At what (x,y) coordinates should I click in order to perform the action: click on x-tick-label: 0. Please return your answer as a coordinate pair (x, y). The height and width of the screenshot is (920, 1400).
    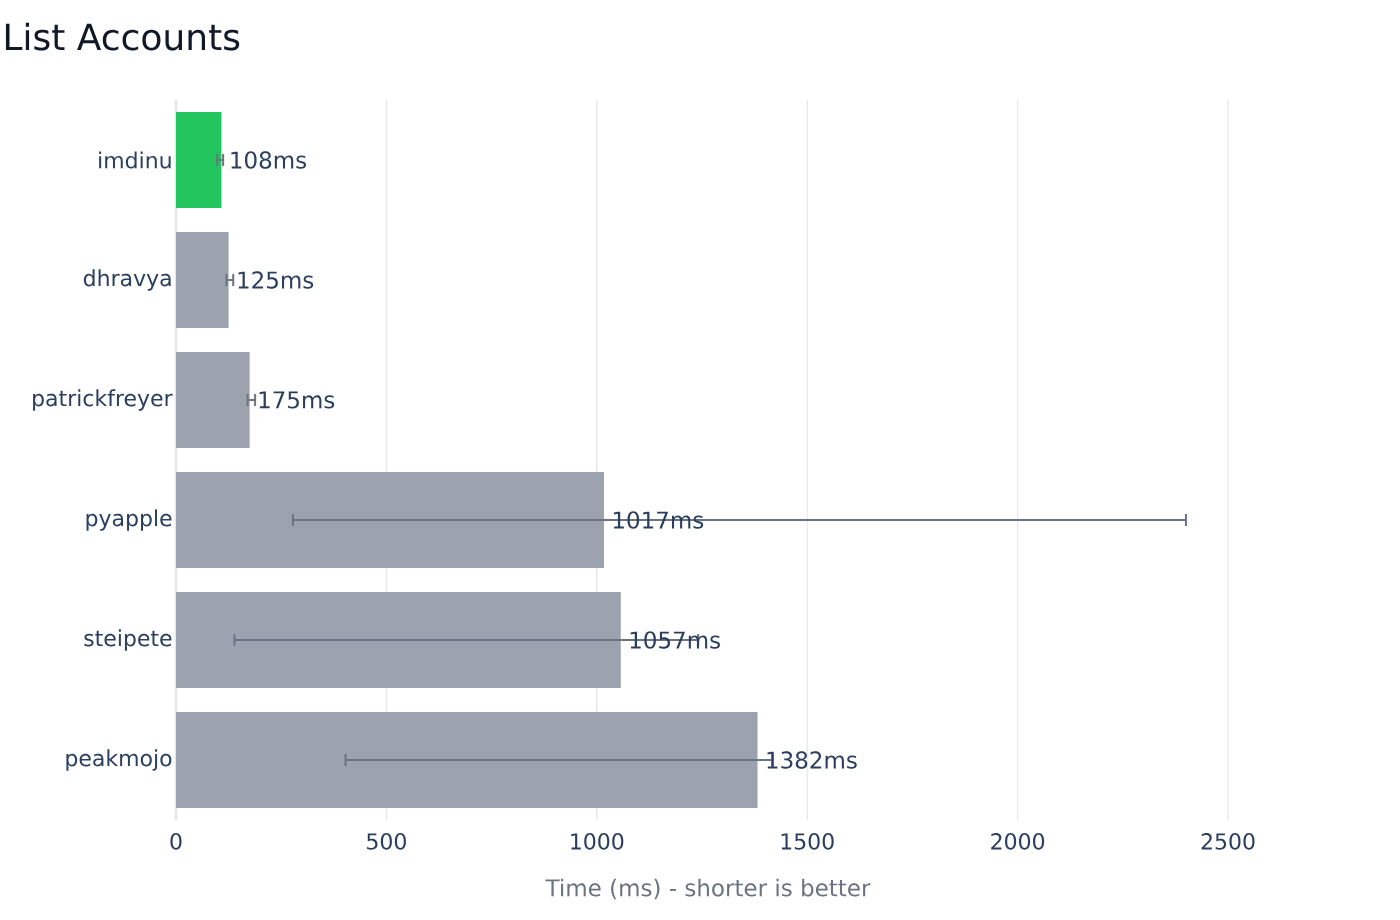
    Looking at the image, I should click on (176, 841).